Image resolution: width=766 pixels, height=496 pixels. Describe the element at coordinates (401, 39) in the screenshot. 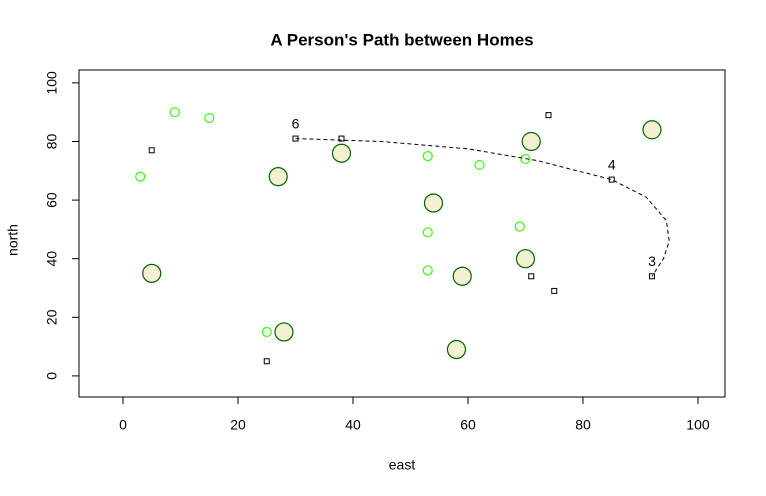

I see `chart-title: A Person's Path between Homes` at that location.